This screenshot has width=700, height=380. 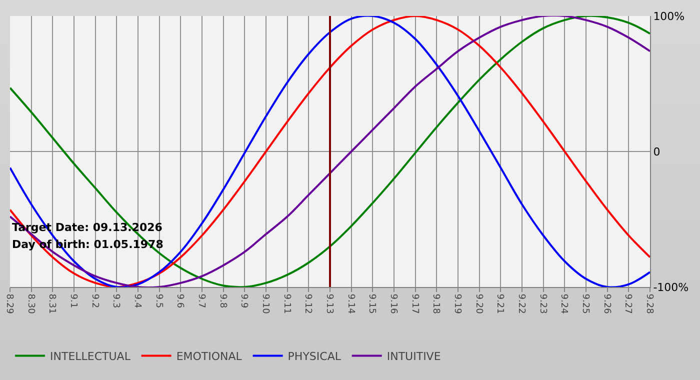 I want to click on legend-label: PHYSICAL, so click(x=315, y=356).